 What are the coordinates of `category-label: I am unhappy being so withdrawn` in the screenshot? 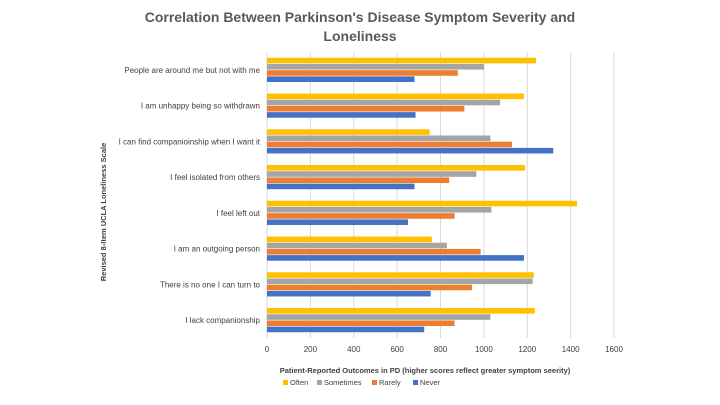 It's located at (200, 106).